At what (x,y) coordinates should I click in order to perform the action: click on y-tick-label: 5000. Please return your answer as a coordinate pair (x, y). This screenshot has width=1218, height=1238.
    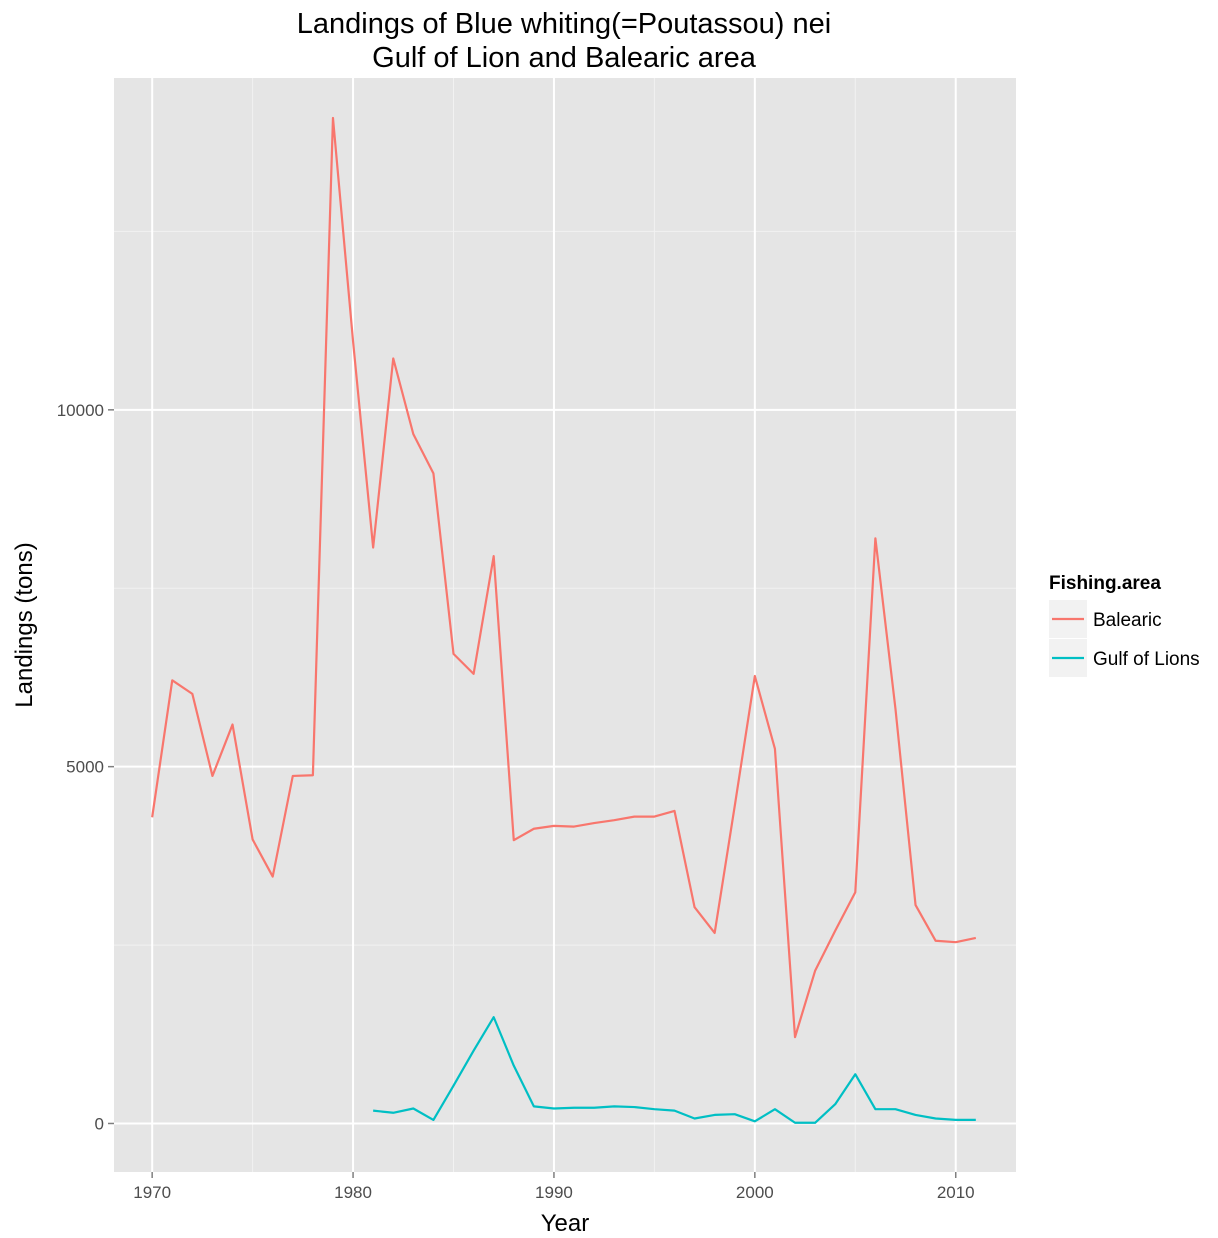
    Looking at the image, I should click on (85, 767).